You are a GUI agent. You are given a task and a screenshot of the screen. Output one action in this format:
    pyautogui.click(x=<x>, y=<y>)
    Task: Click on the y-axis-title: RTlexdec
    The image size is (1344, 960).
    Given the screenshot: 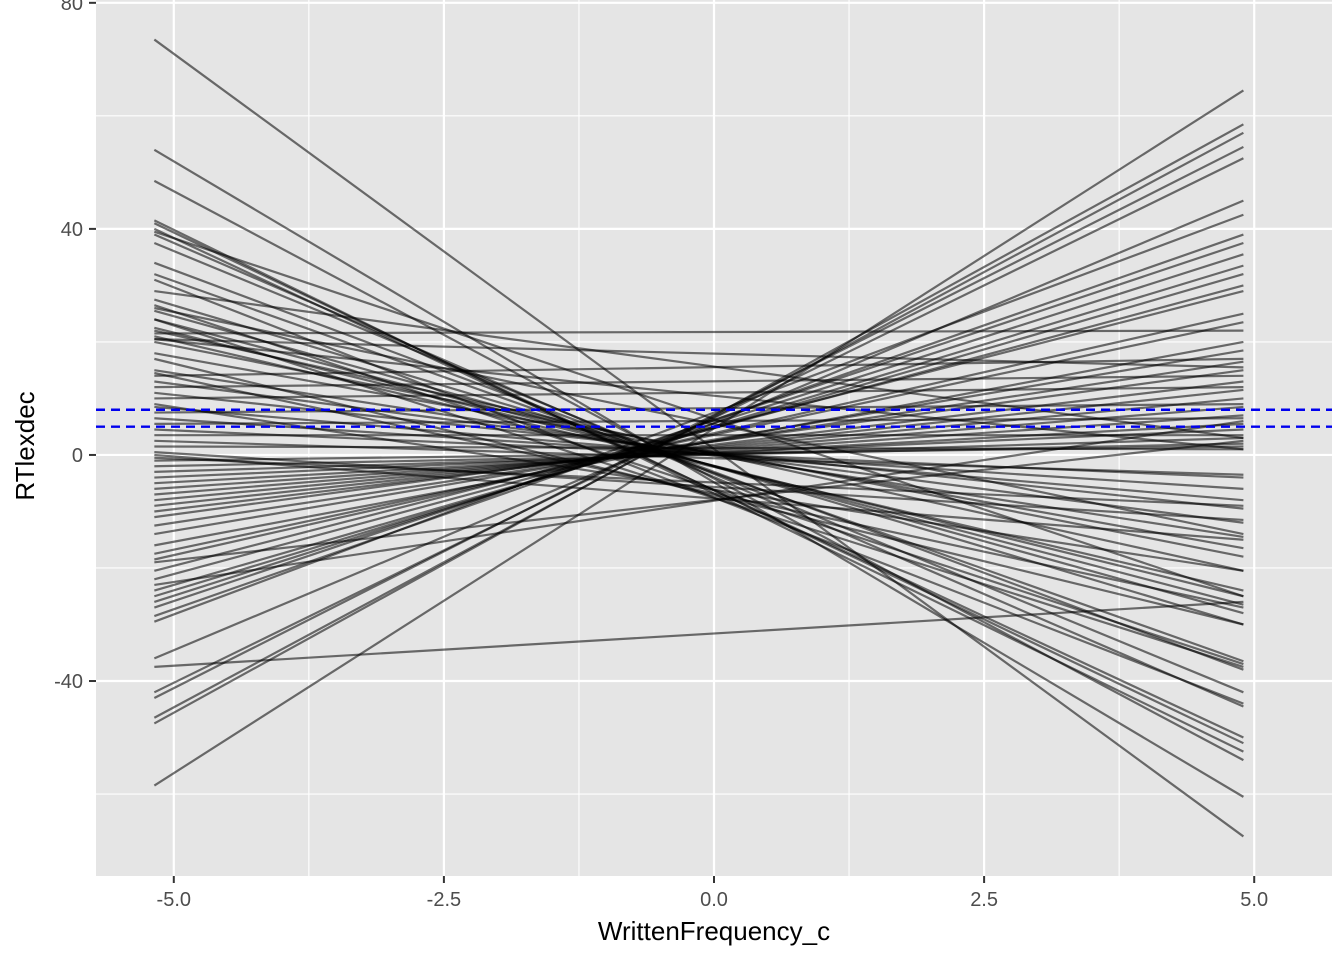 What is the action you would take?
    pyautogui.click(x=25, y=445)
    